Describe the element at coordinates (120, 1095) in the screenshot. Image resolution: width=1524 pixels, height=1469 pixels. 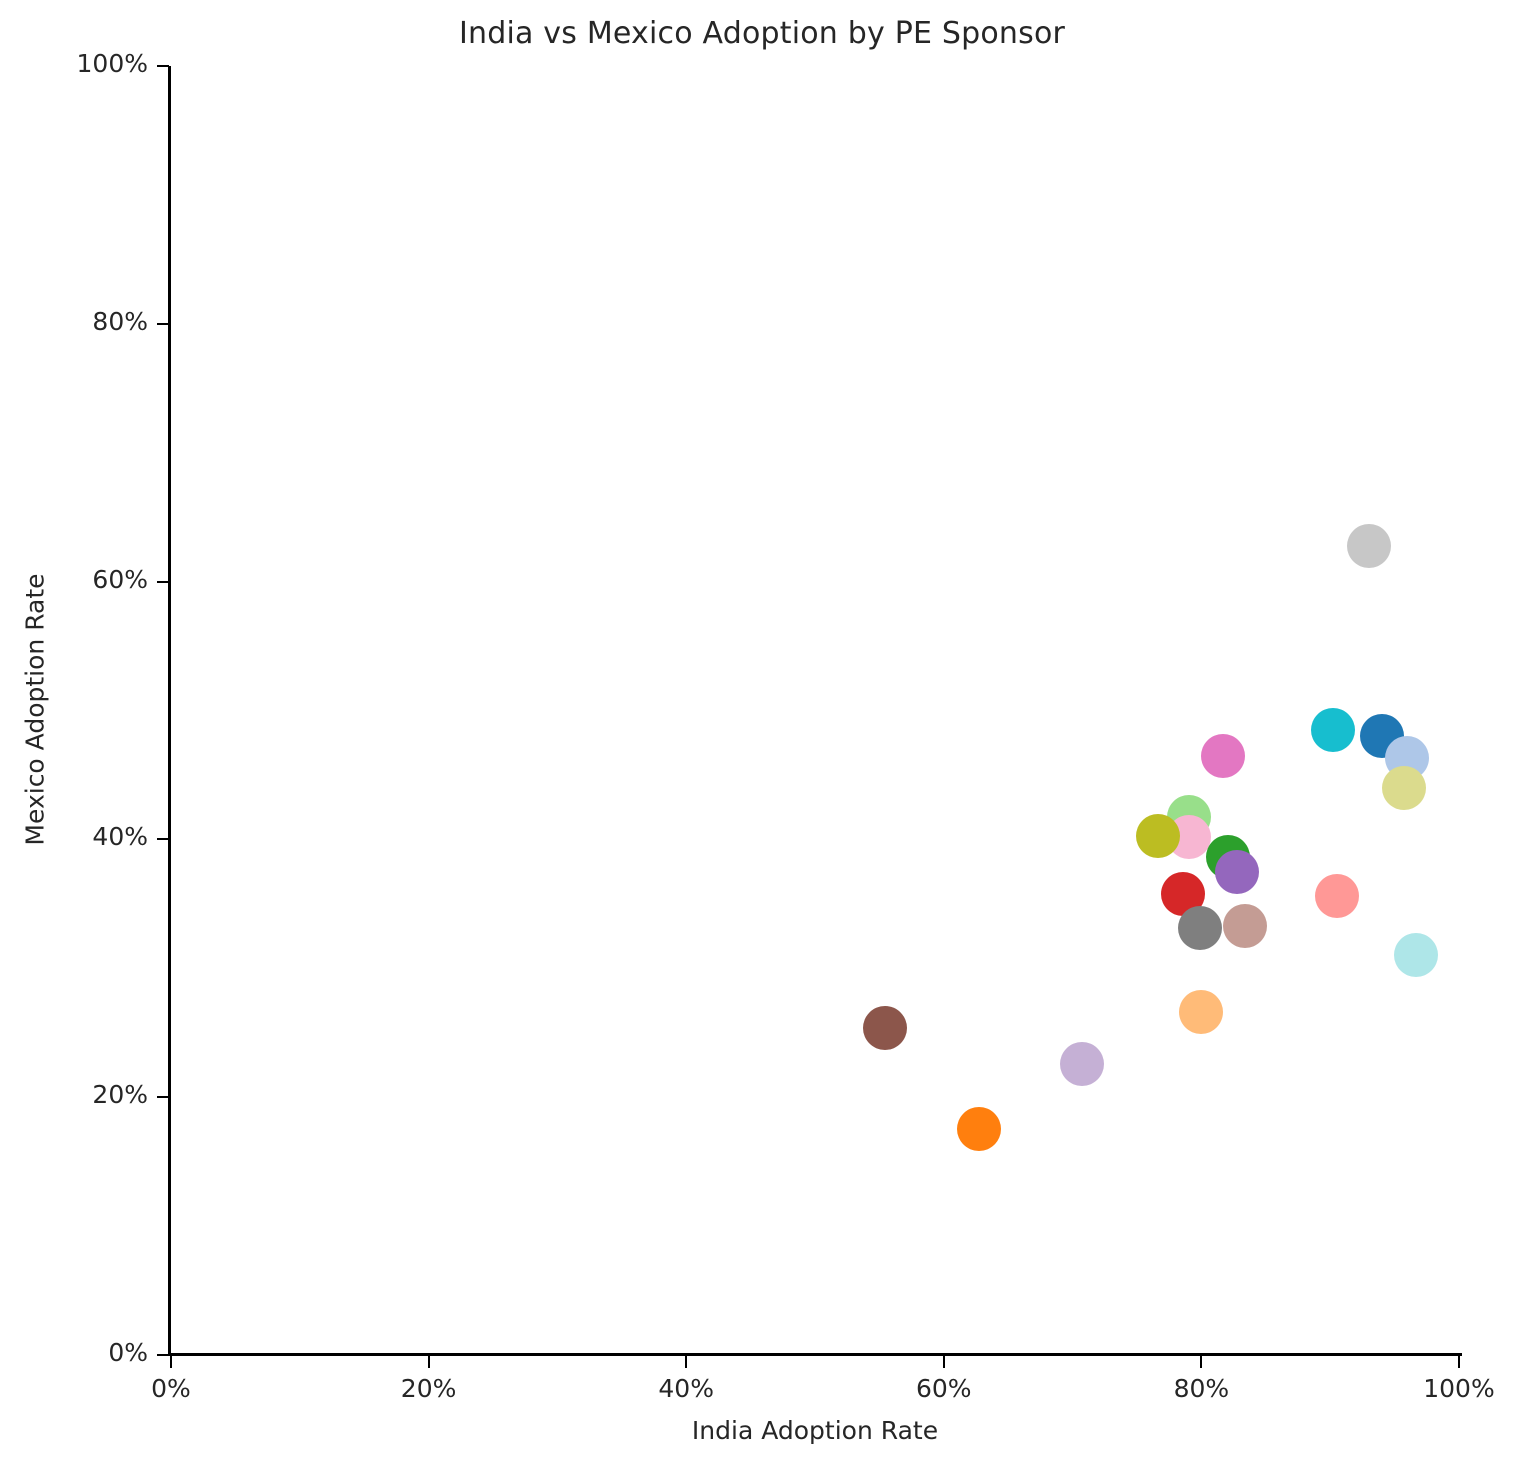
I see `y-tick-label: 20%` at that location.